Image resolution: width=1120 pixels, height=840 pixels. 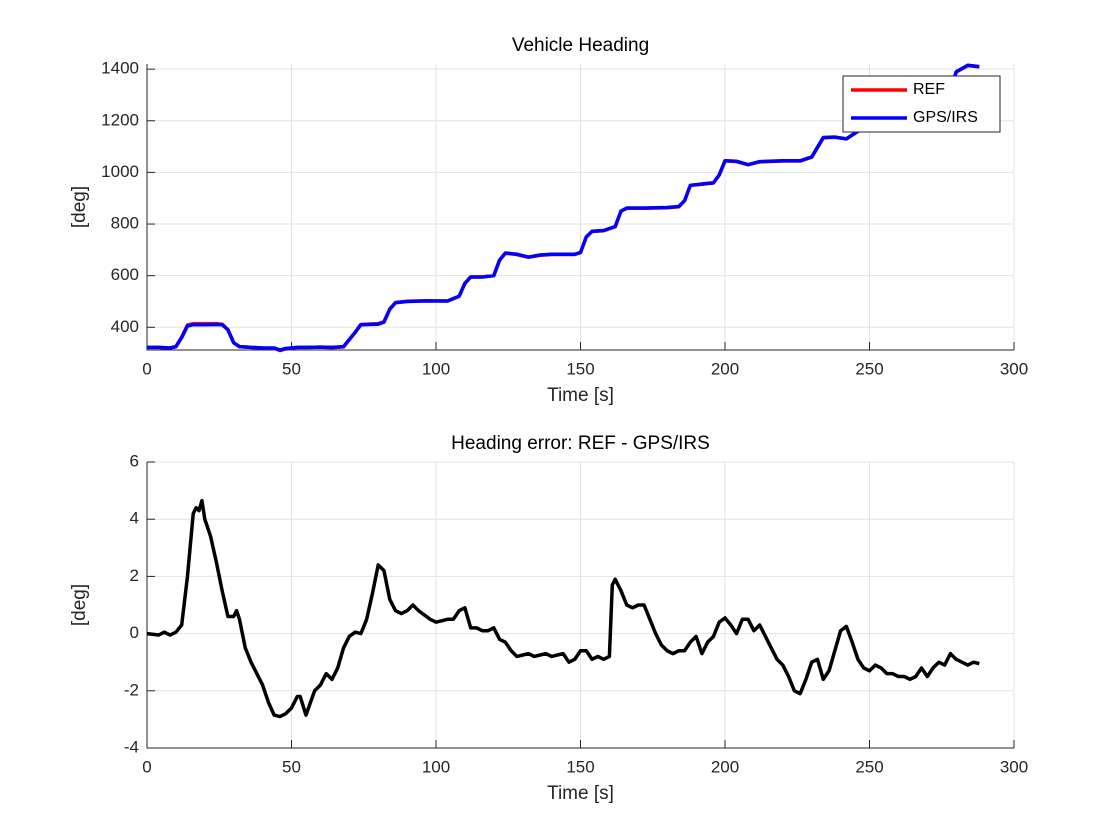 What do you see at coordinates (125, 274) in the screenshot?
I see `y-tick-label: 600` at bounding box center [125, 274].